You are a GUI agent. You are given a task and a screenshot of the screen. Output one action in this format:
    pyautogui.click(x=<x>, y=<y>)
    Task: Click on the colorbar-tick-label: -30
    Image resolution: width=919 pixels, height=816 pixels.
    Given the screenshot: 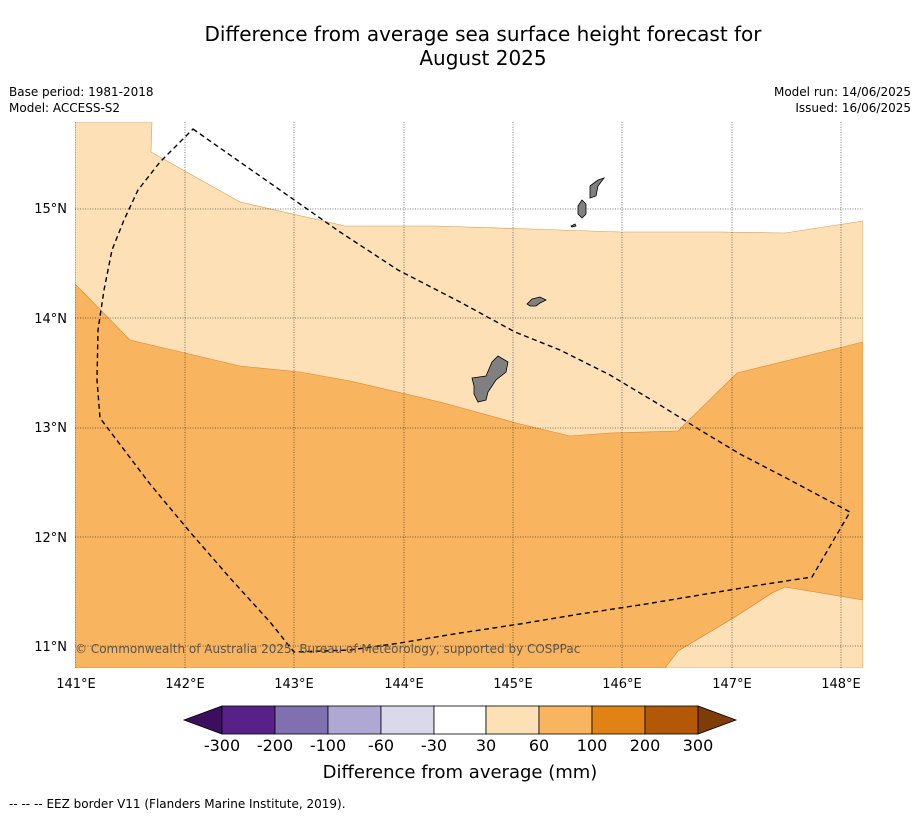 What is the action you would take?
    pyautogui.click(x=434, y=745)
    